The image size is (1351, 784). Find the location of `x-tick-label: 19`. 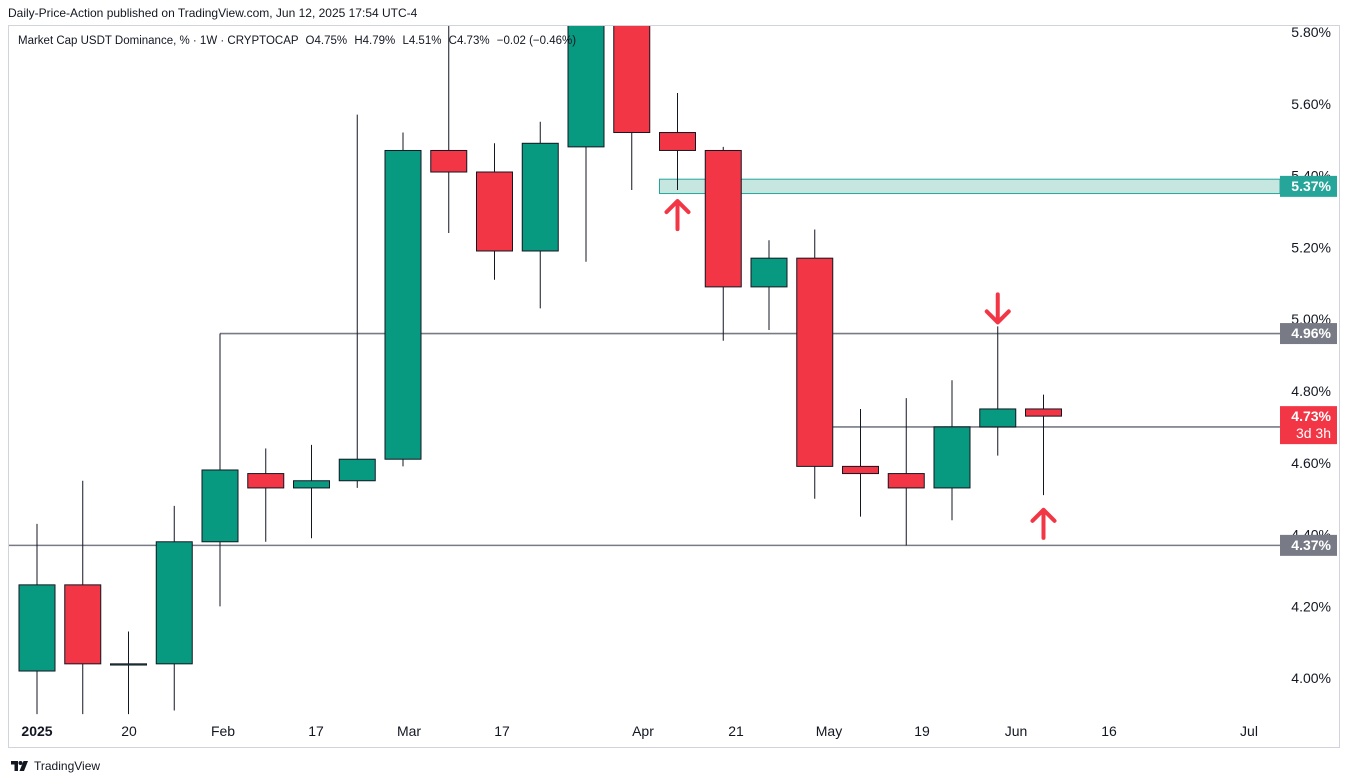

x-tick-label: 19 is located at coordinates (922, 731).